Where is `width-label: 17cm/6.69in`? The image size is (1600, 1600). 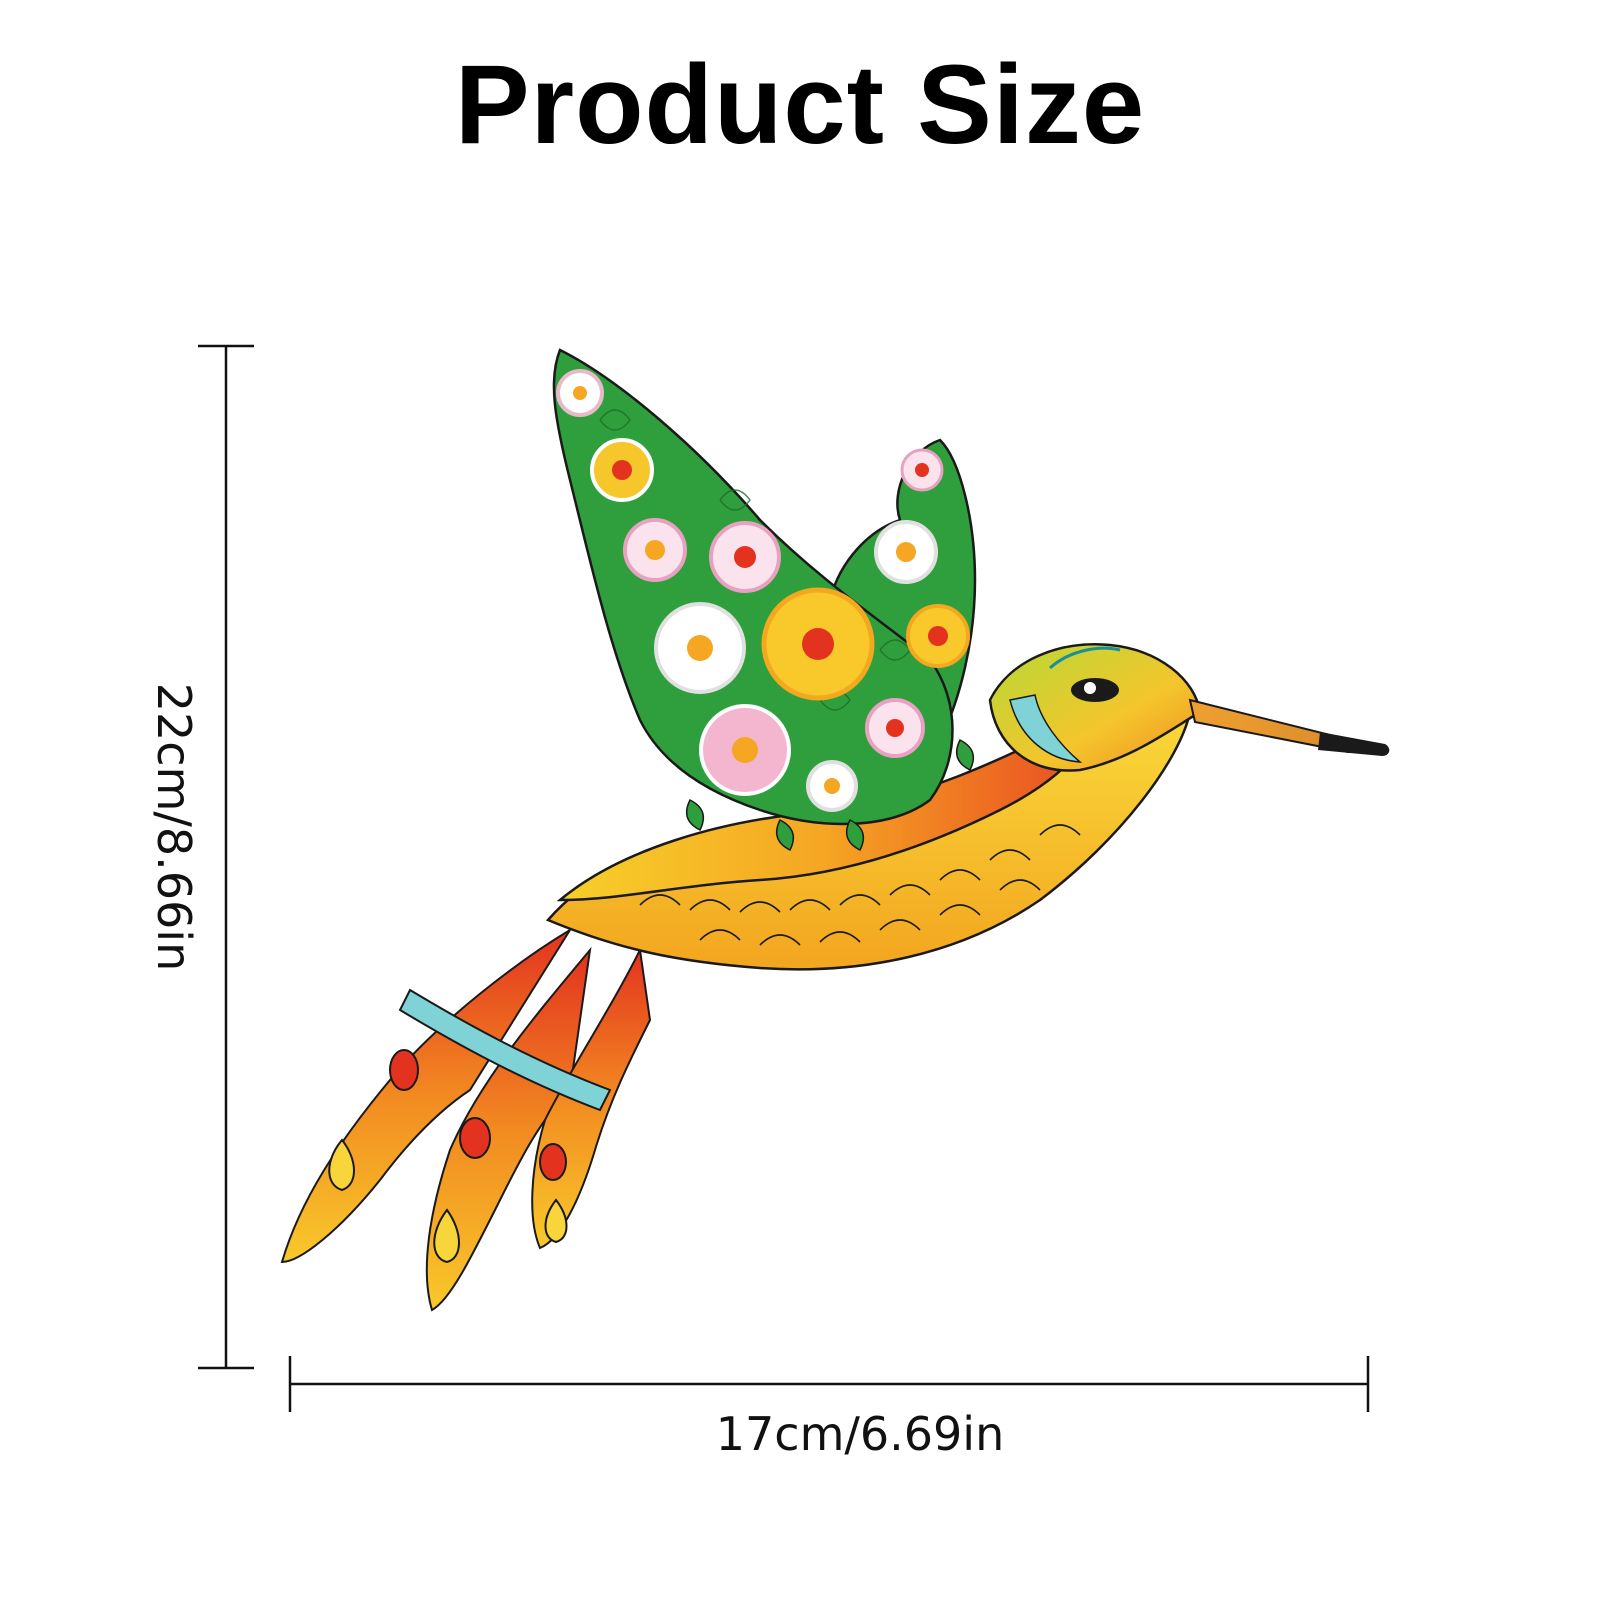
width-label: 17cm/6.69in is located at coordinates (860, 1434).